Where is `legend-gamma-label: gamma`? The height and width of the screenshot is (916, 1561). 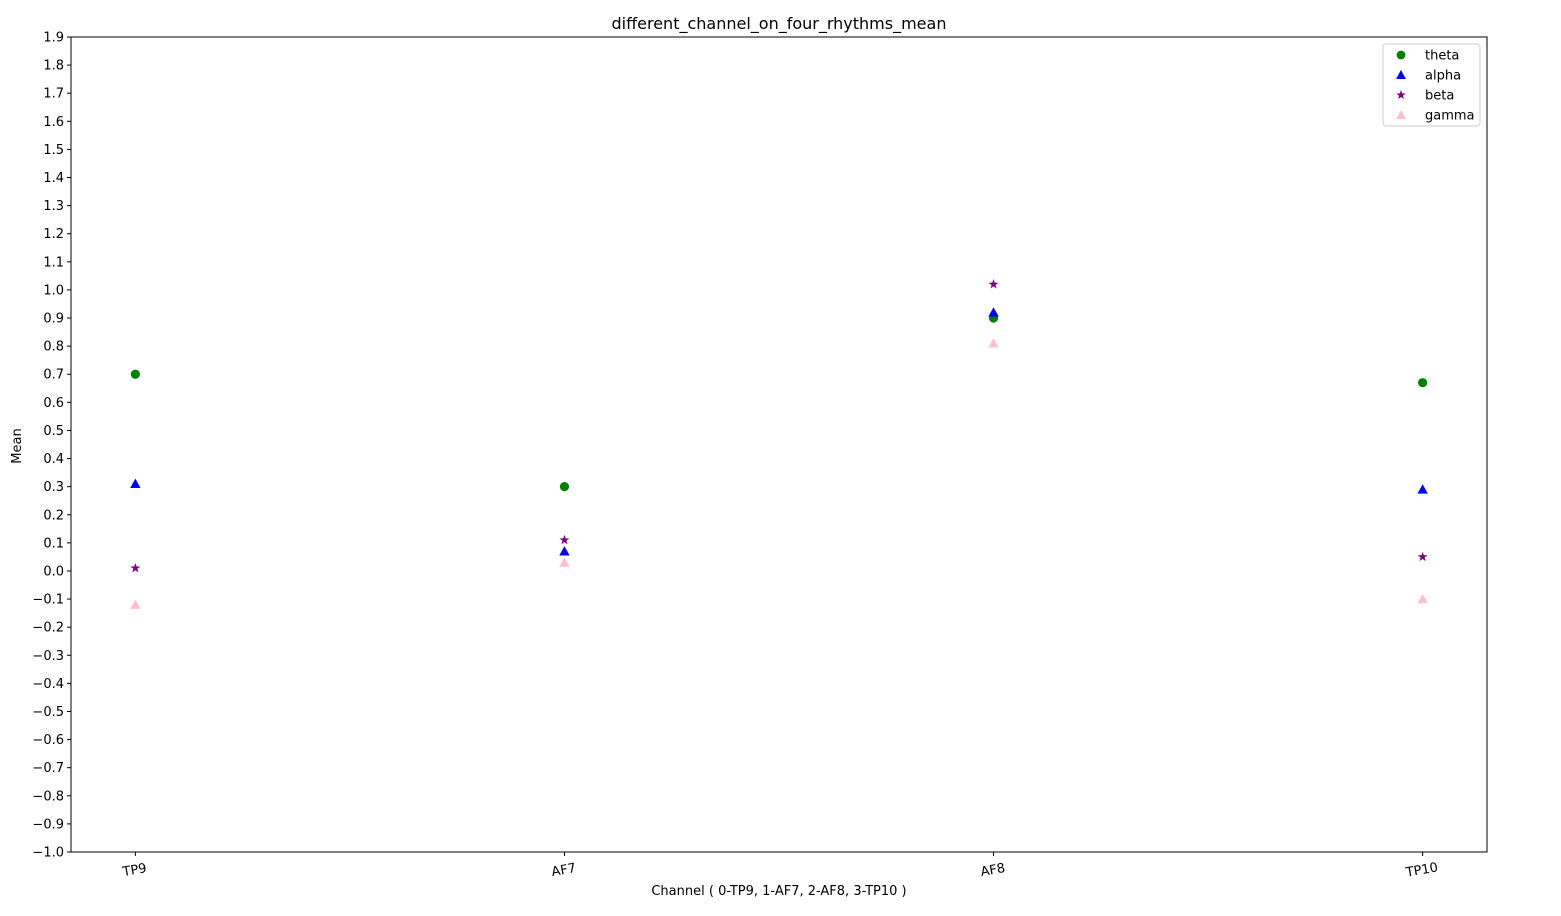 legend-gamma-label: gamma is located at coordinates (1450, 116).